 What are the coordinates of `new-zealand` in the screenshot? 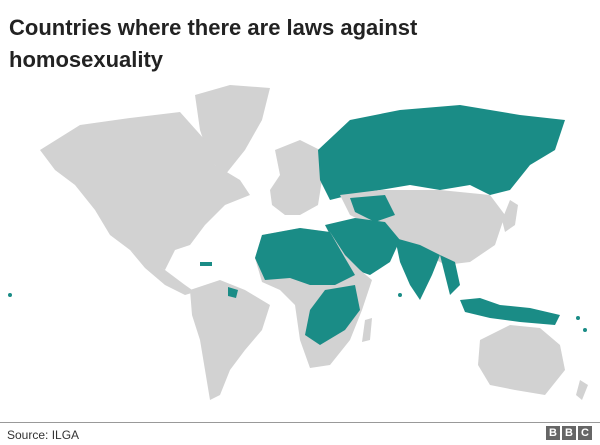 It's located at (582, 390).